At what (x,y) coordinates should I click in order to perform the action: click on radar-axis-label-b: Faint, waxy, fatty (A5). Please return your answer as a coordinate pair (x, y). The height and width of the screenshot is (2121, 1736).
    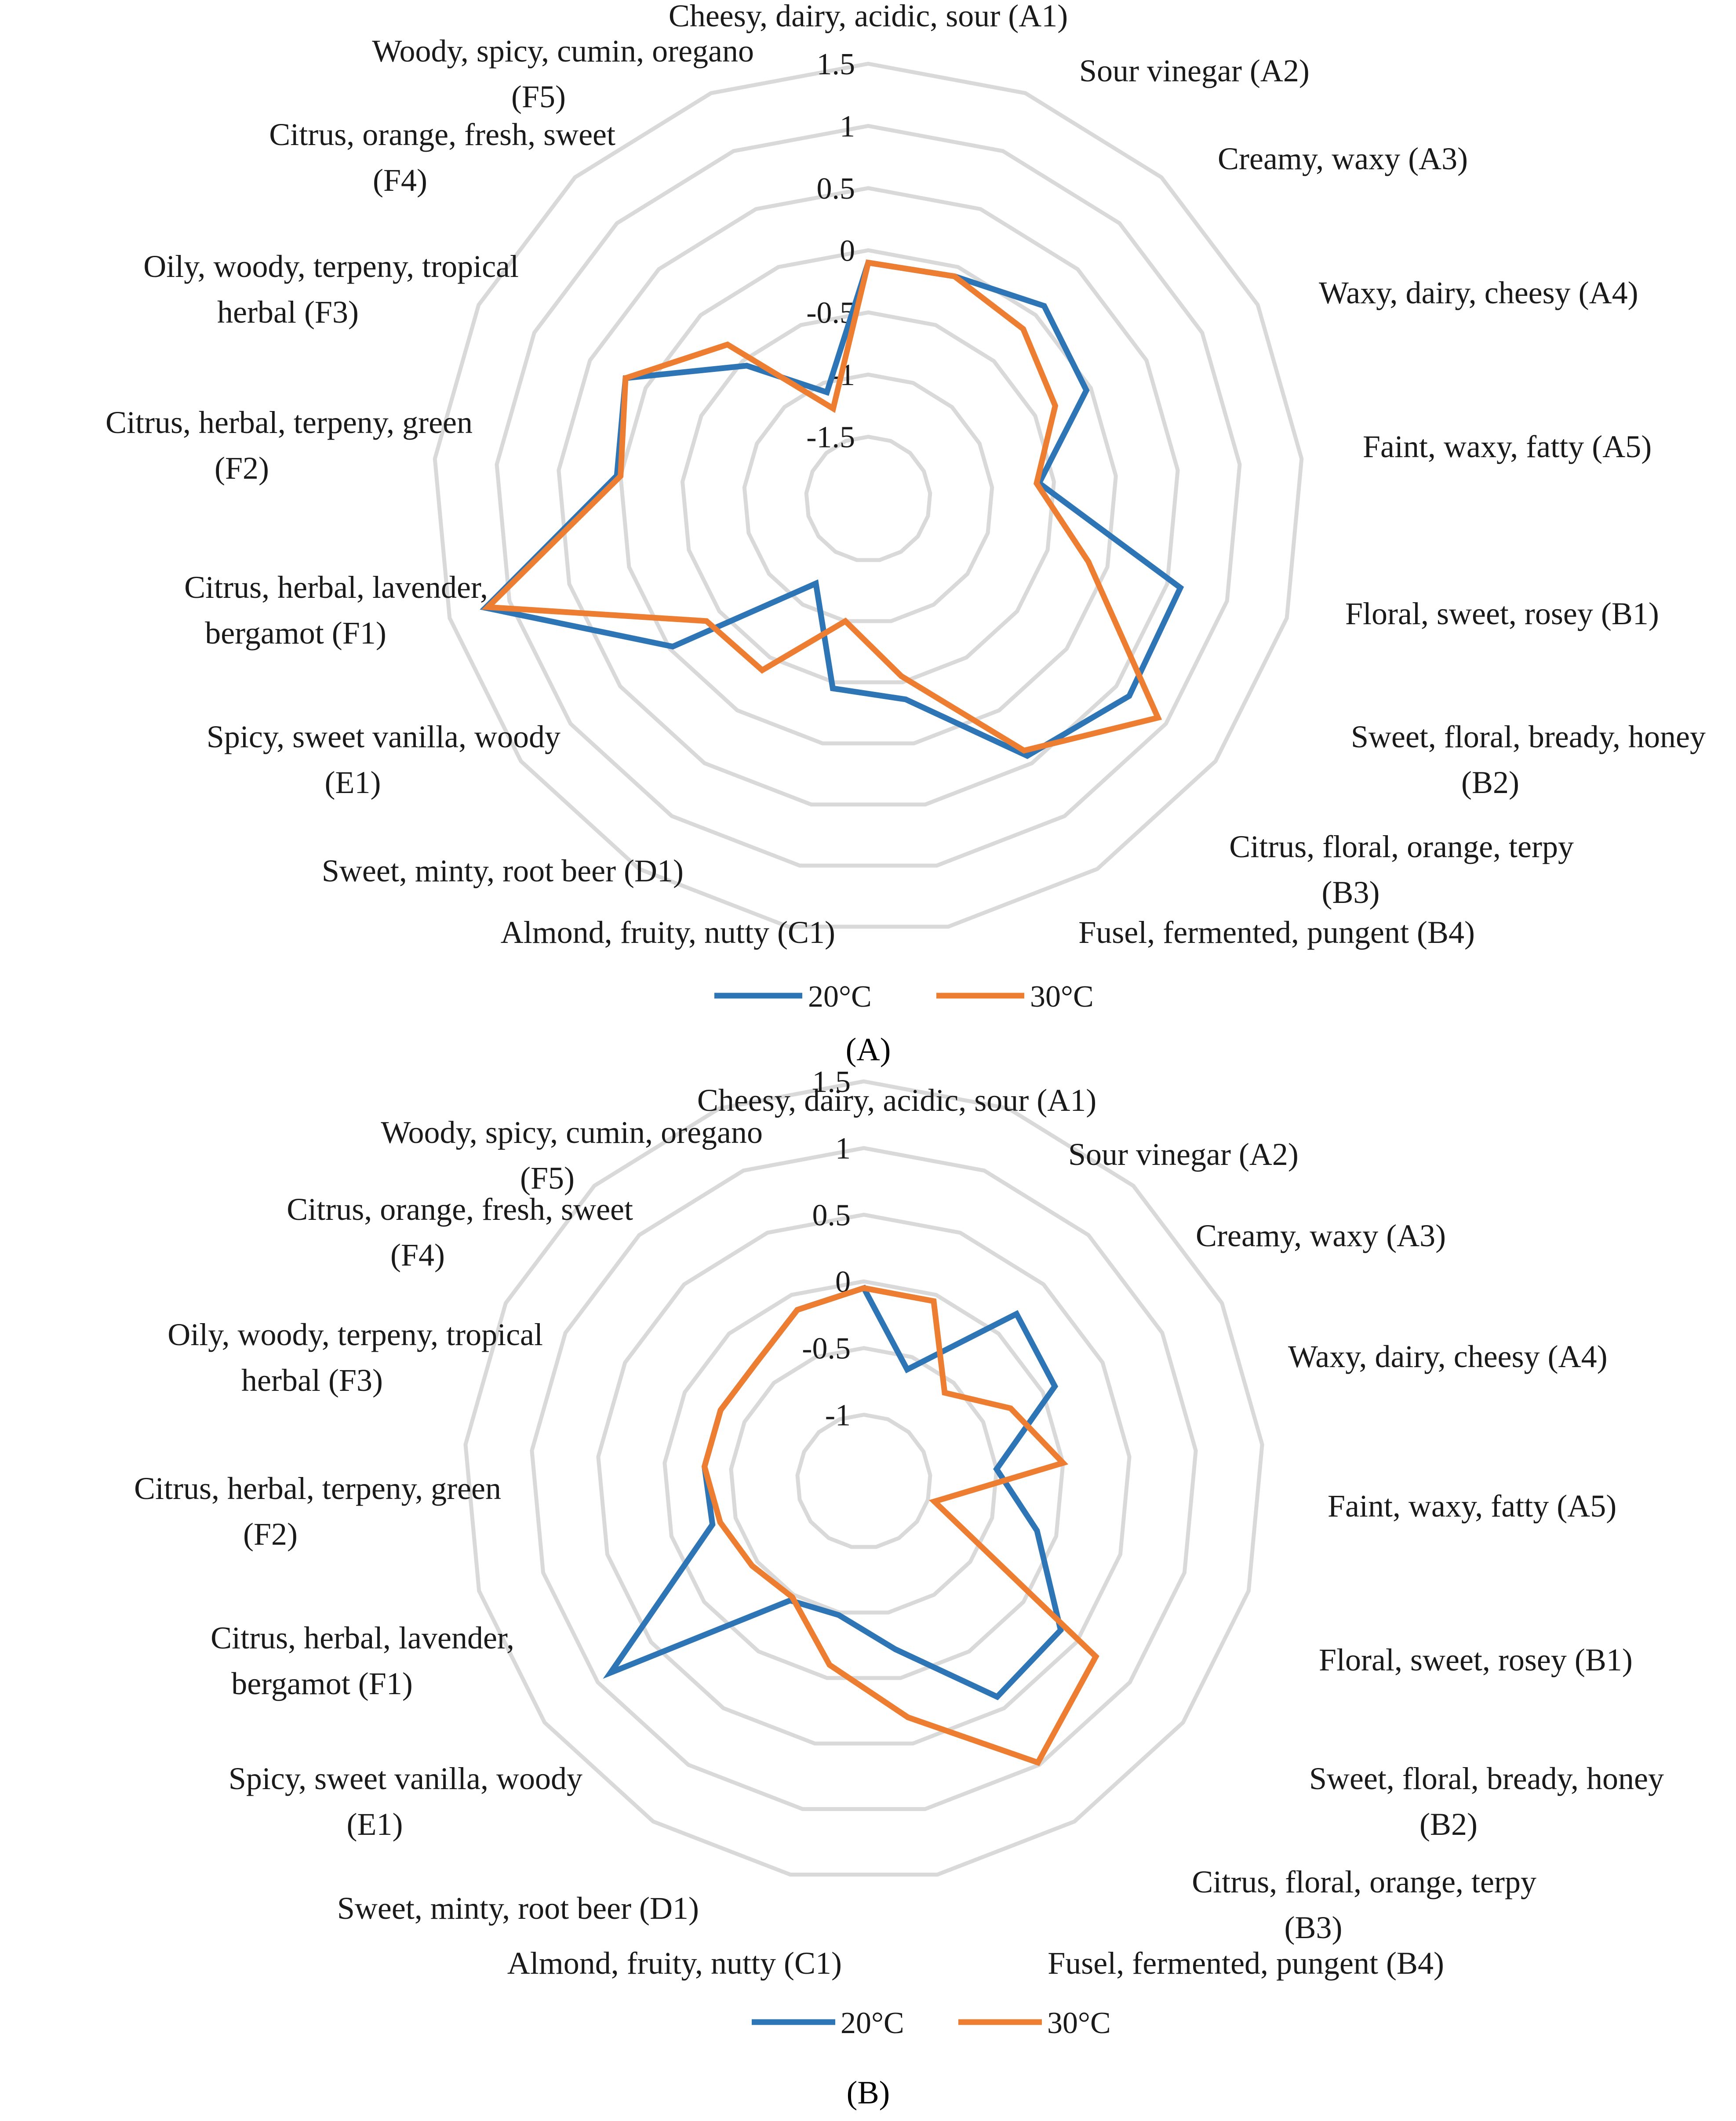
    Looking at the image, I should click on (1472, 1506).